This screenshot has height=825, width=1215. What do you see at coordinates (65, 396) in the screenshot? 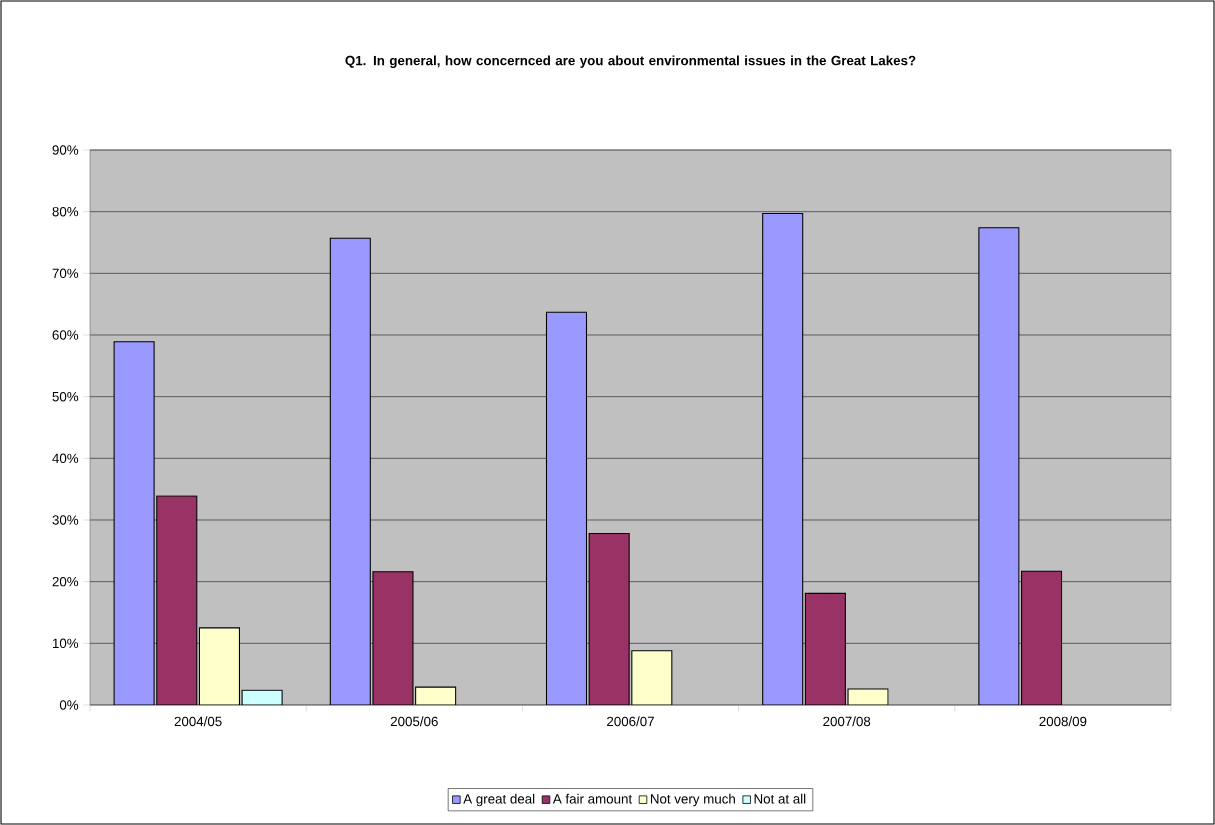
I see `y-tick-label: 50%` at bounding box center [65, 396].